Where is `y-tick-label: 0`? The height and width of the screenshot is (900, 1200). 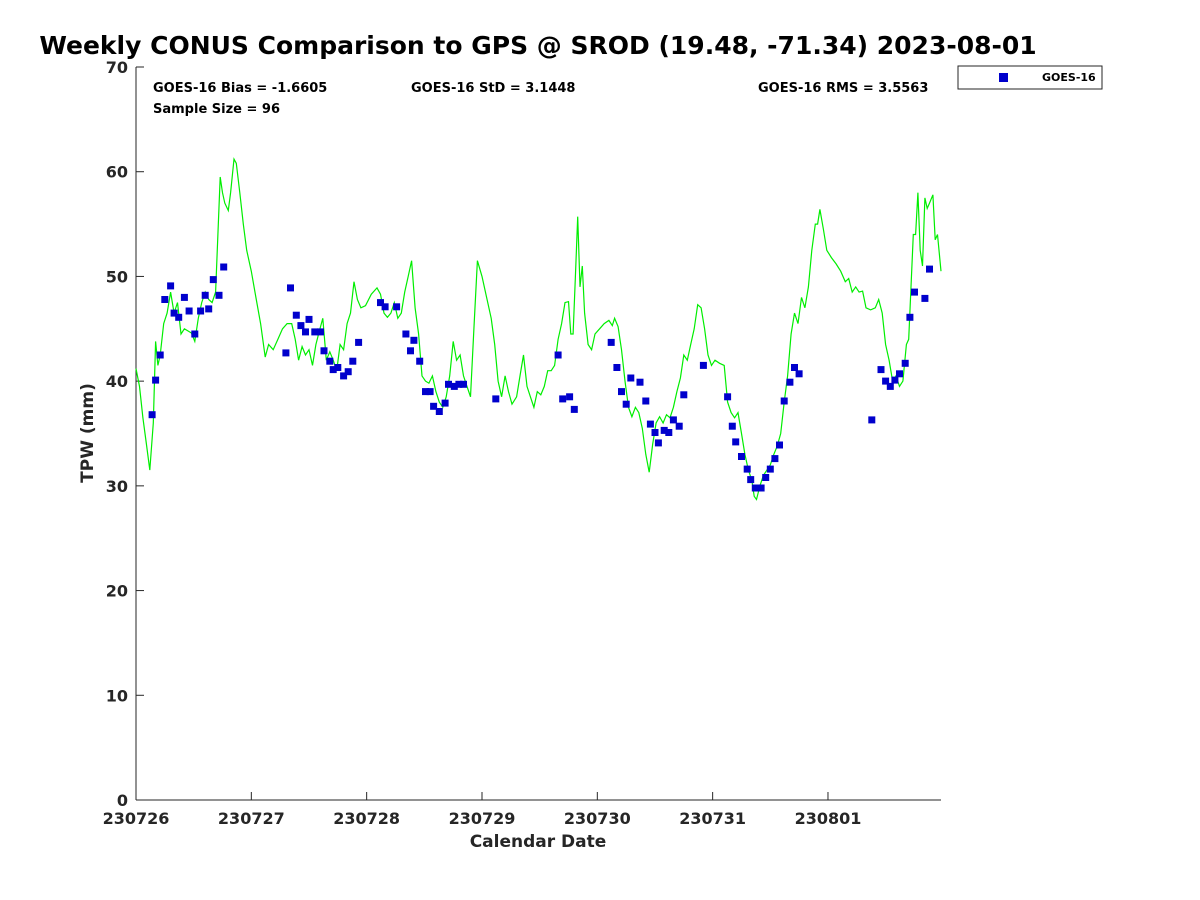 y-tick-label: 0 is located at coordinates (122, 800).